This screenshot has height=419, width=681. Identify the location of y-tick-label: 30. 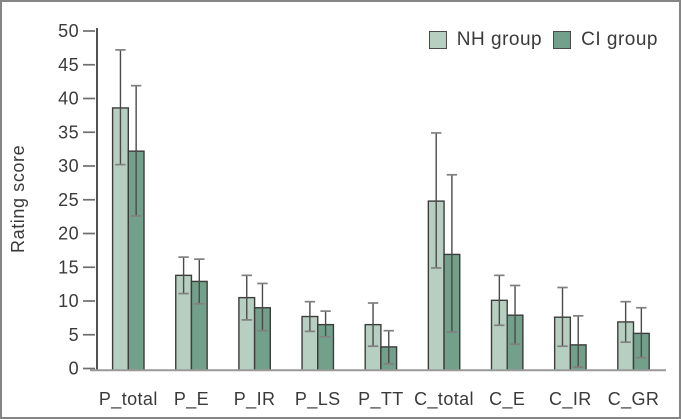
(68, 166).